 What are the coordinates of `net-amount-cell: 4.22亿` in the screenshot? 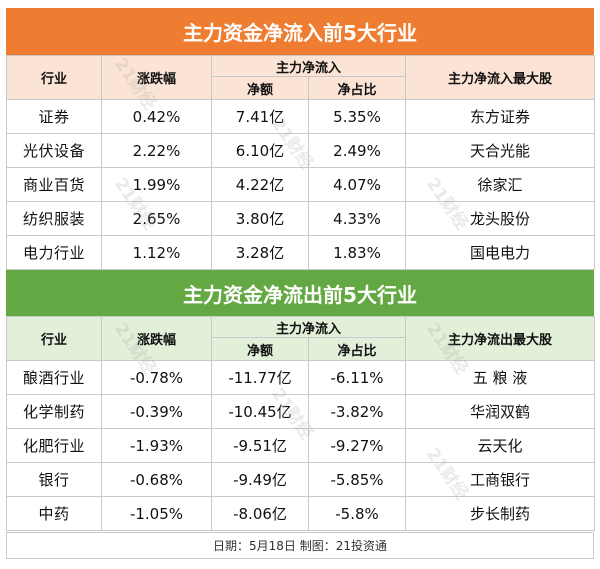 It's located at (260, 184).